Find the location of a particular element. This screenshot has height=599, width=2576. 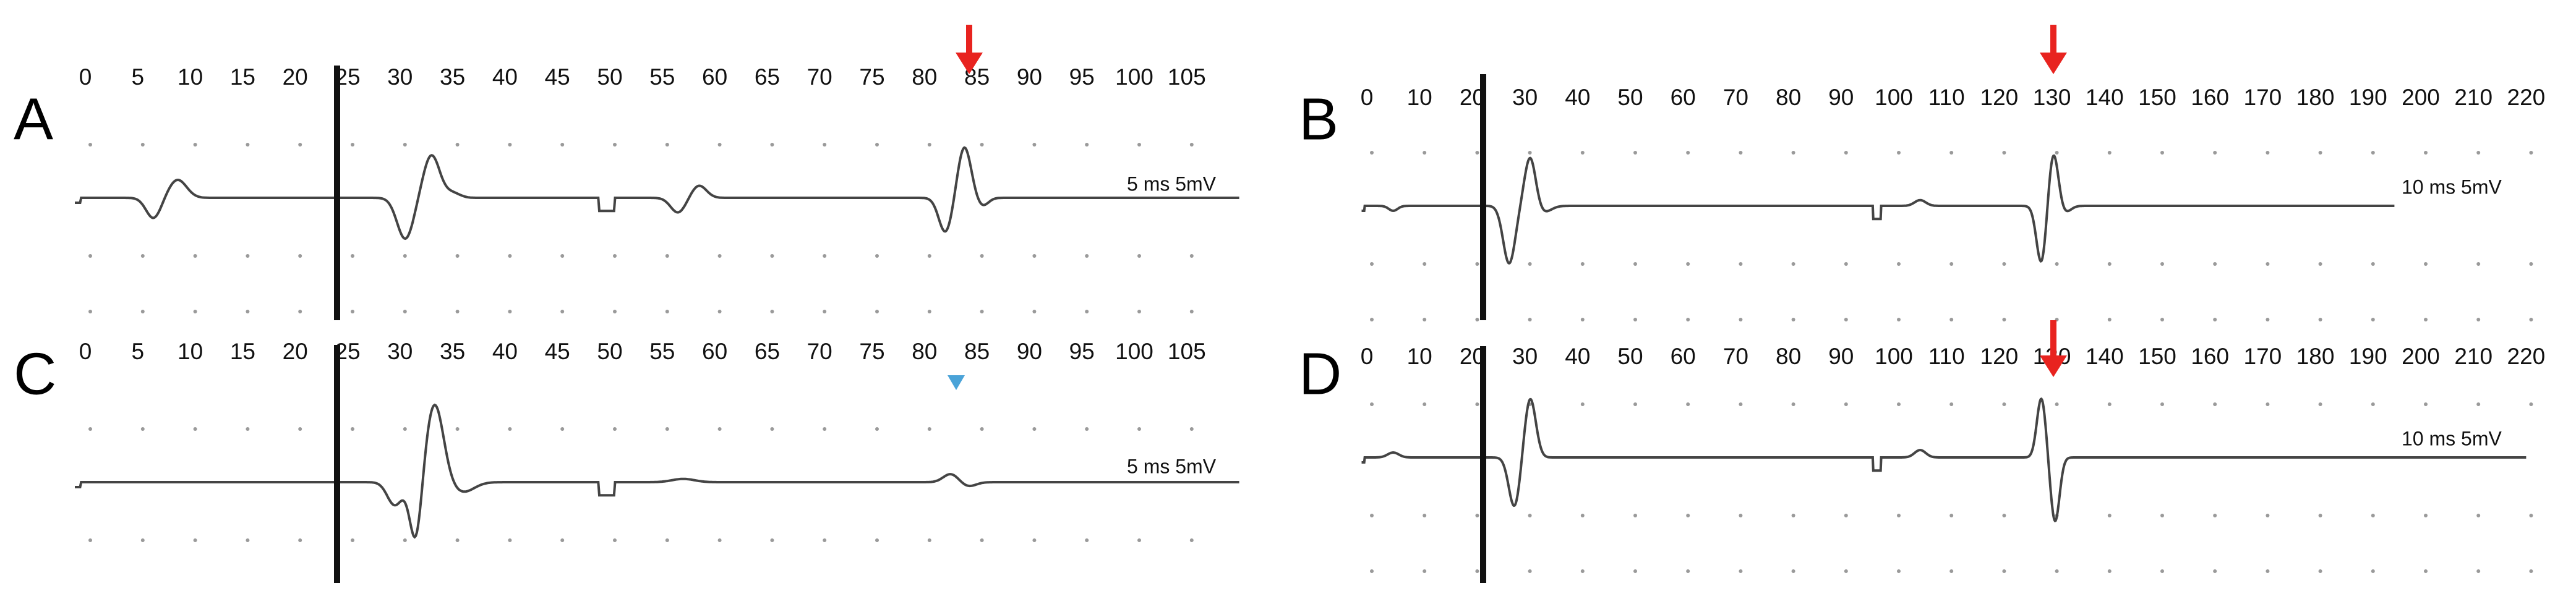

tick-label: 45 is located at coordinates (557, 77).